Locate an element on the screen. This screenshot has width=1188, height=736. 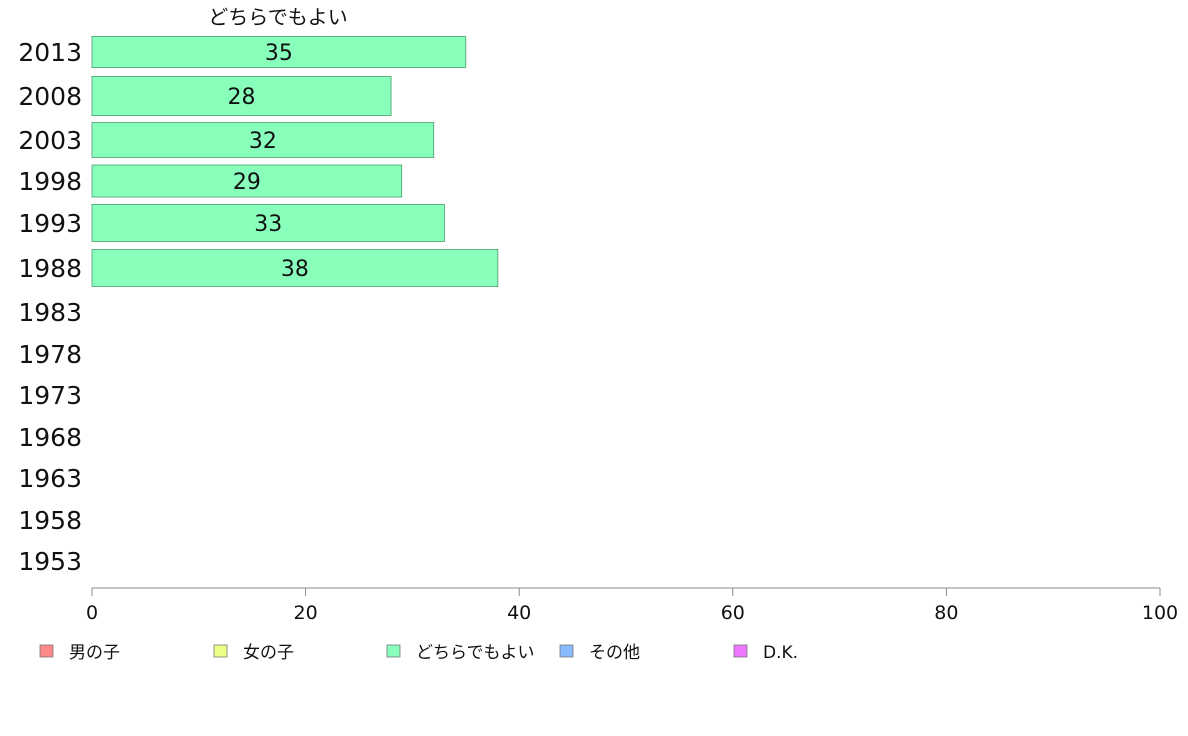
x-tick-label: 0 is located at coordinates (92, 613).